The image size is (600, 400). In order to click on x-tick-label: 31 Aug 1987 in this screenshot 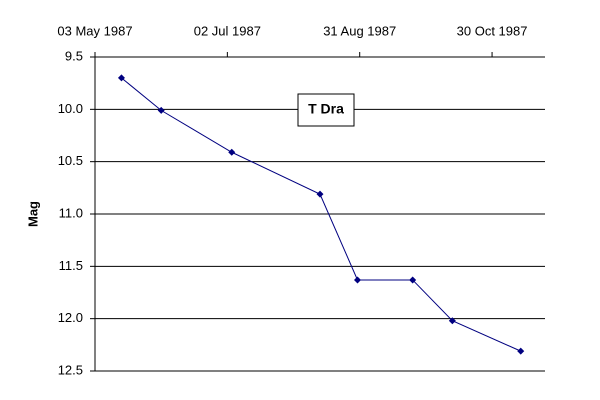, I will do `click(359, 30)`.